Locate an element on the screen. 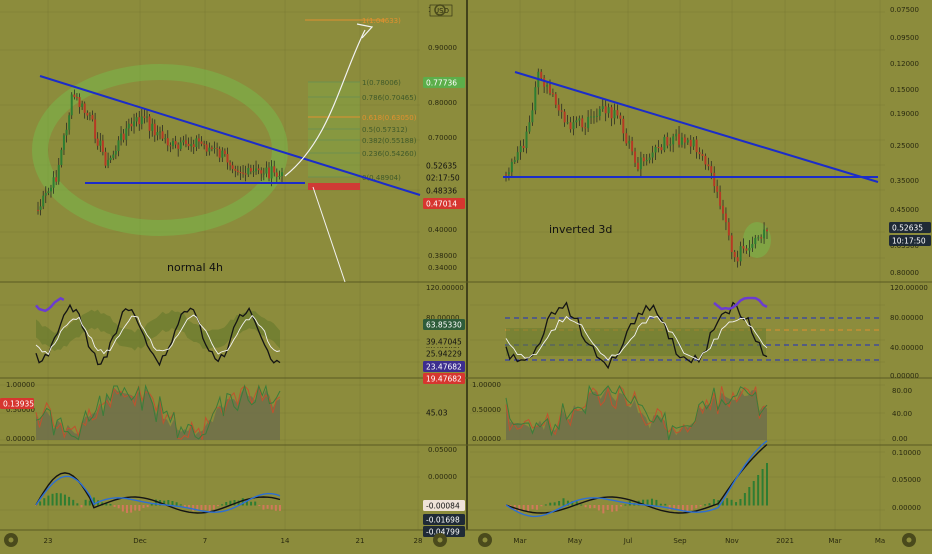 The width and height of the screenshot is (932, 554). descending-trendline is located at coordinates (230, 135).